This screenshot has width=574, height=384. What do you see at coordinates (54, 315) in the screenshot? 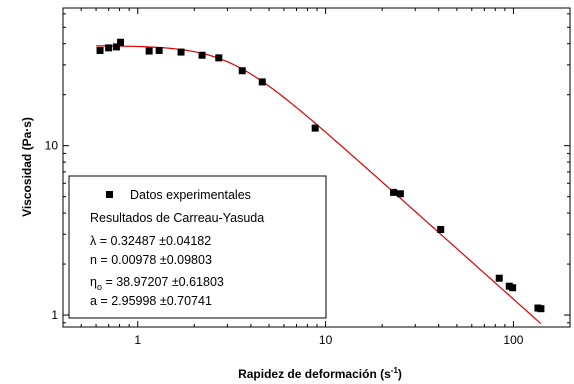
I see `y-tick-label: 1` at bounding box center [54, 315].